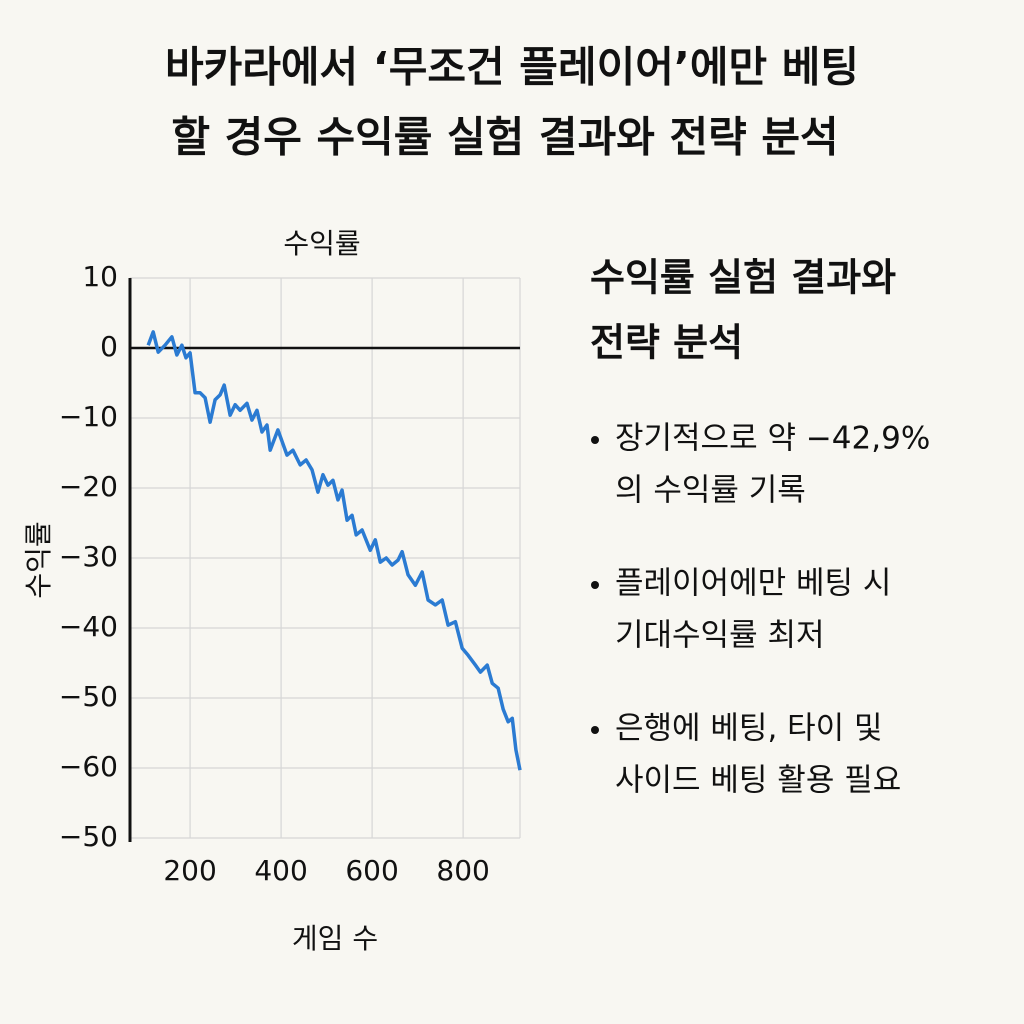 This screenshot has height=1024, width=1024. I want to click on bullet-text: 은행에 베팅, 타이 및, so click(749, 729).